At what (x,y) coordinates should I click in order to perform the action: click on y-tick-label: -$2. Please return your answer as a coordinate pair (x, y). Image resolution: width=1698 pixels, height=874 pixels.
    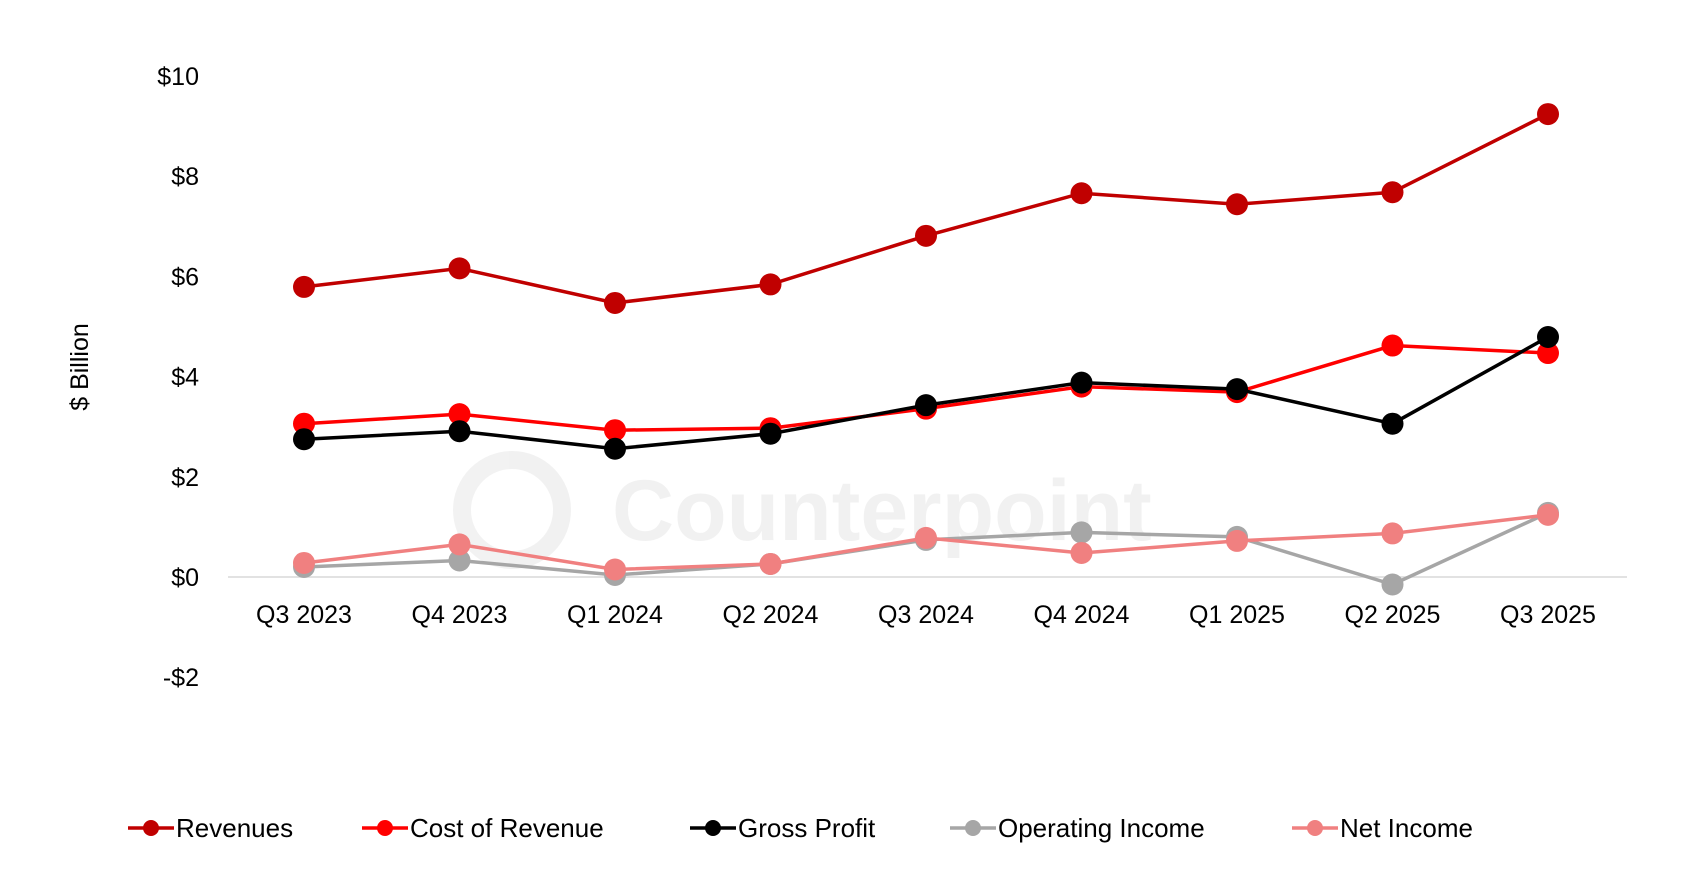
    Looking at the image, I should click on (181, 678).